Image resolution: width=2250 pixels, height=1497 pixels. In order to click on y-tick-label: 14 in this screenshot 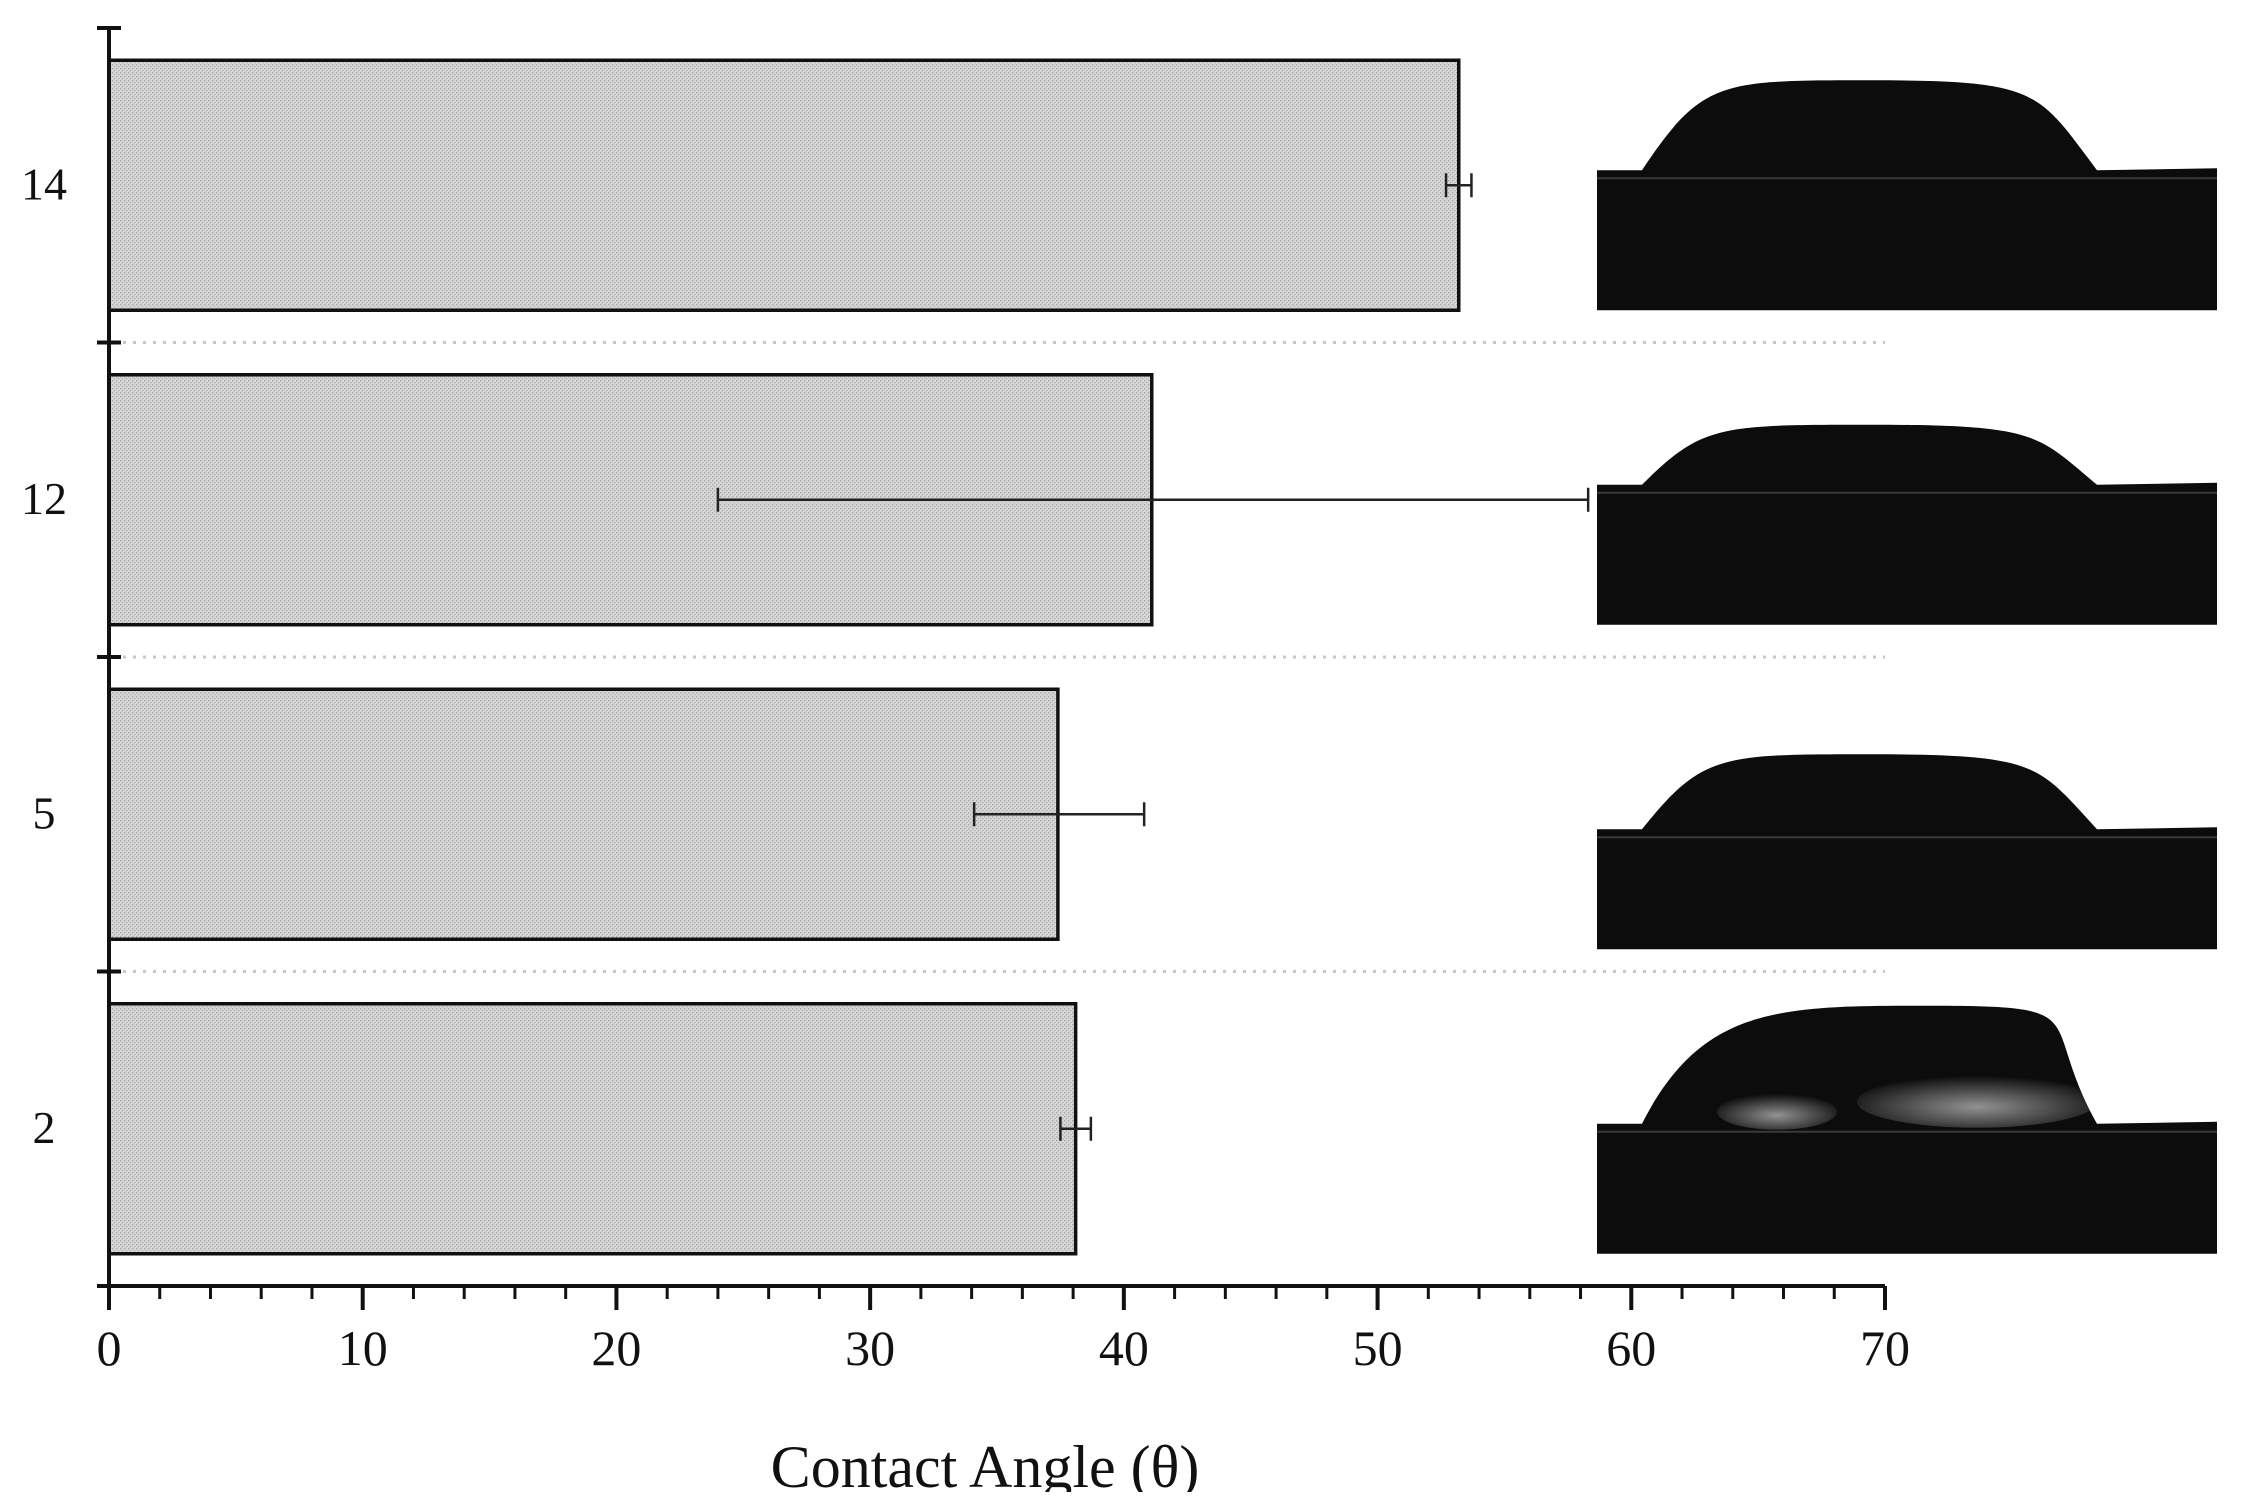, I will do `click(44, 183)`.